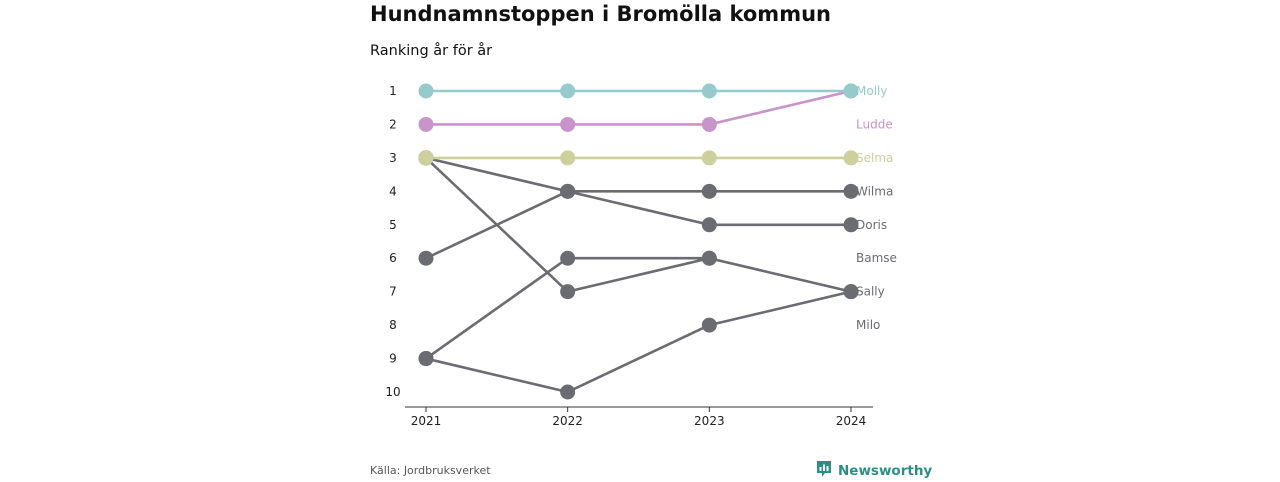  I want to click on end-labels: Molly Ludde Selma Wilma Doris Bamse Sally Milo, so click(876, 208).